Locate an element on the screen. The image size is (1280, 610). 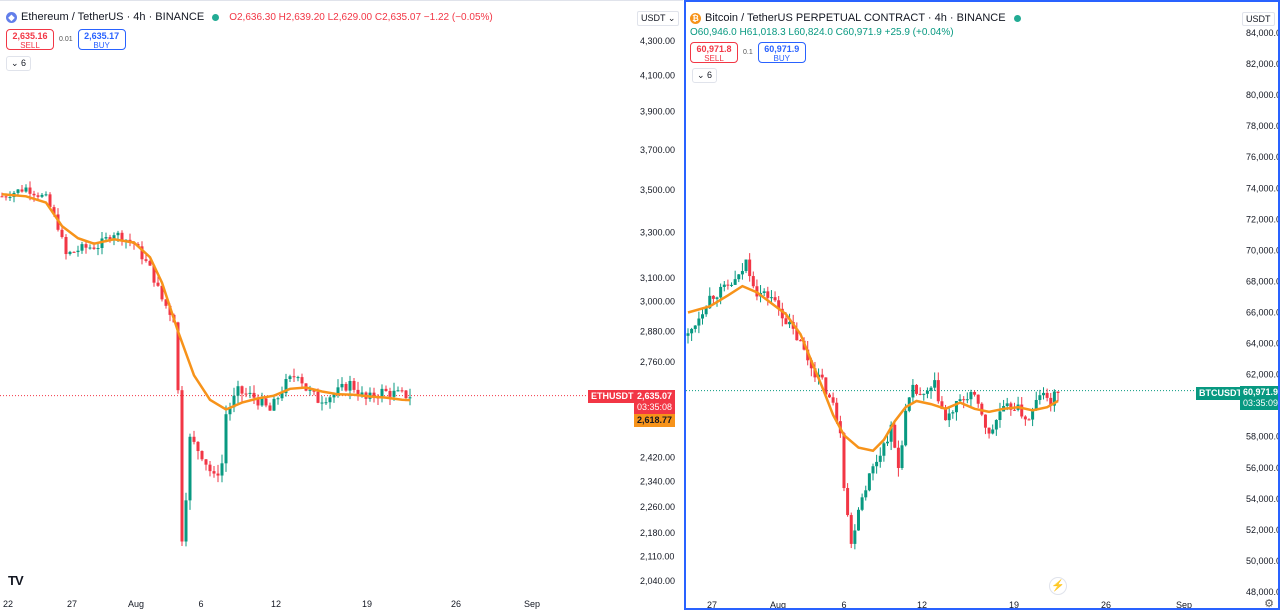
y-tick-label: 62,000.0 is located at coordinates (1262, 375).